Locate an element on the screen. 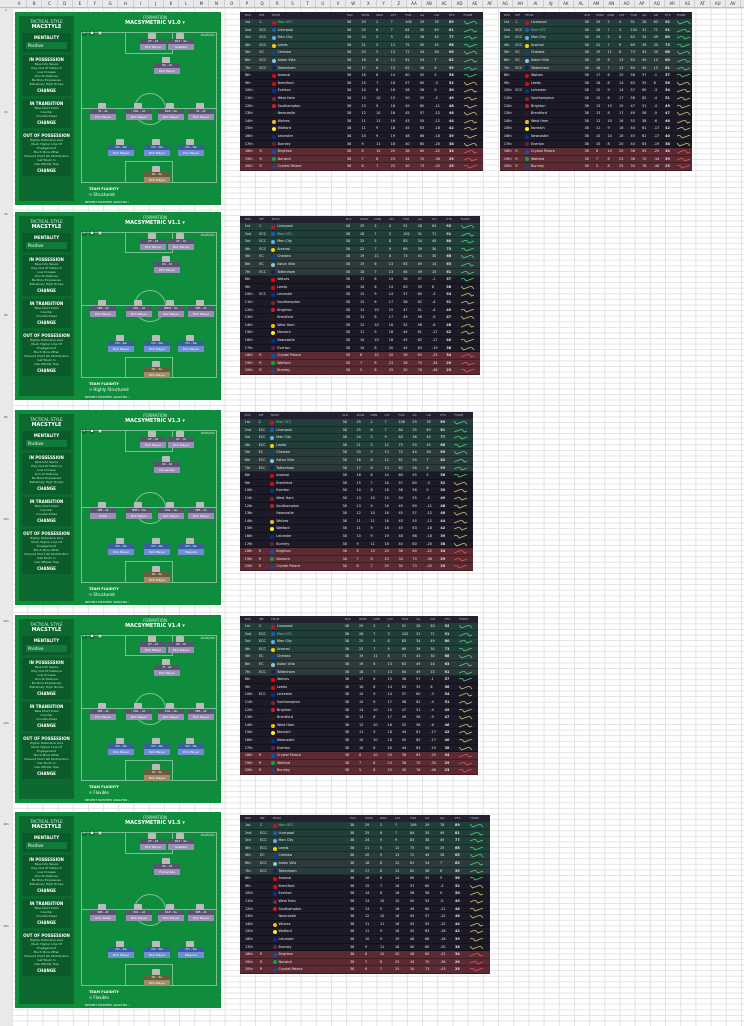 This screenshot has height=1026, width=744. team-name: Chelsea is located at coordinates (537, 52).